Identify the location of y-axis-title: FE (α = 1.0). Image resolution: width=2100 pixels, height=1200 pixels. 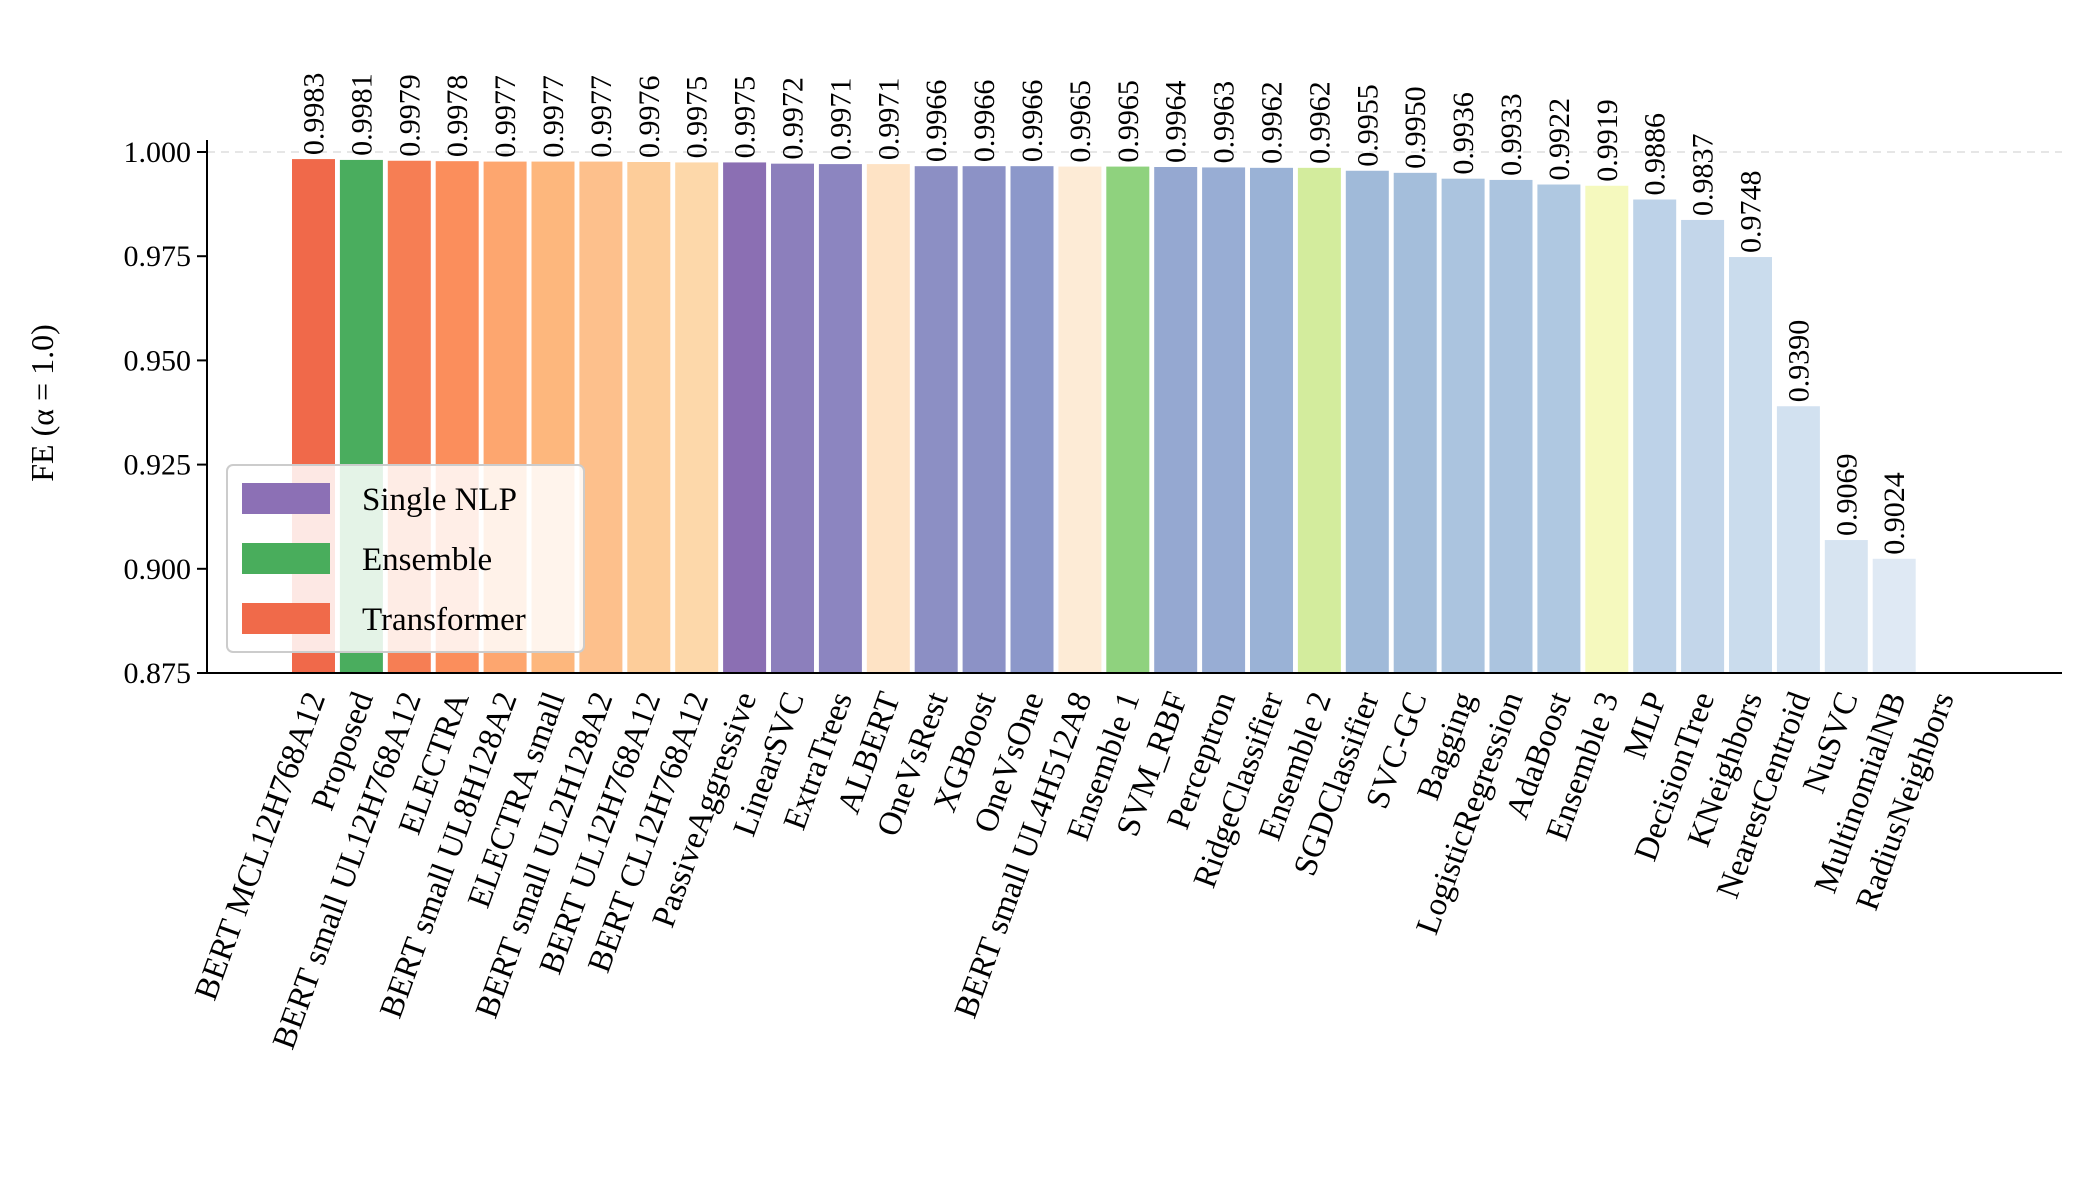
(42, 402).